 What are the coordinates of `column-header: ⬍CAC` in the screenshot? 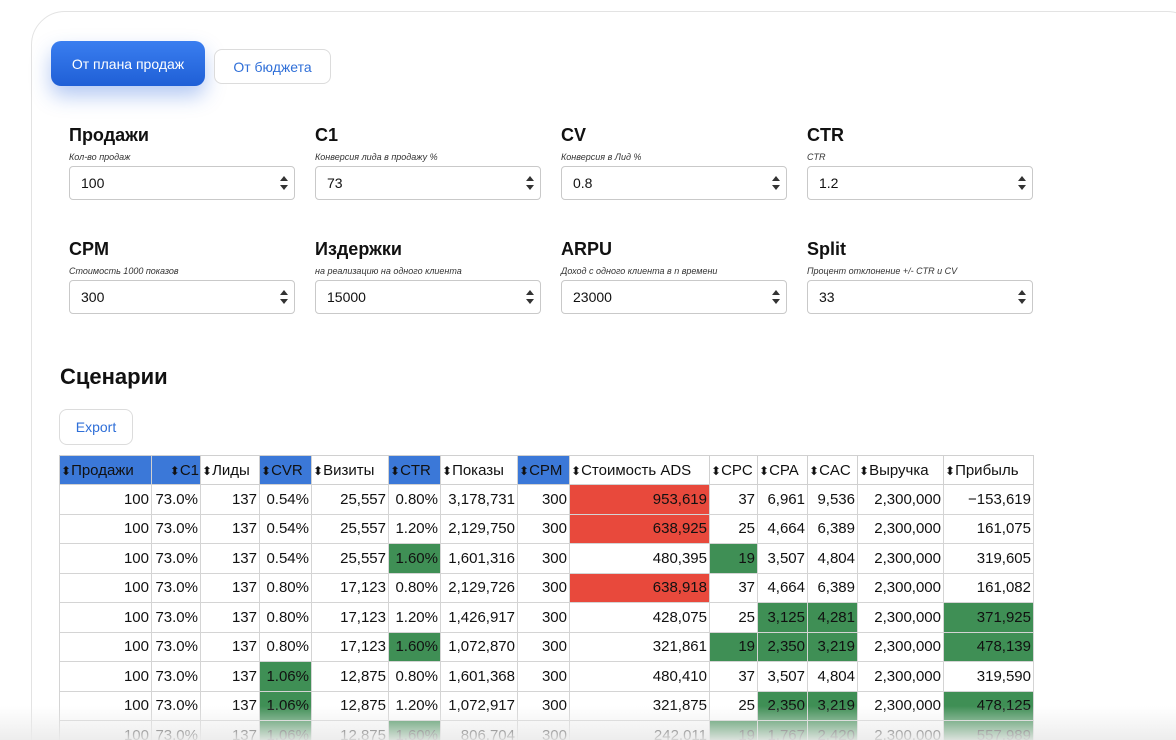 It's located at (832, 470).